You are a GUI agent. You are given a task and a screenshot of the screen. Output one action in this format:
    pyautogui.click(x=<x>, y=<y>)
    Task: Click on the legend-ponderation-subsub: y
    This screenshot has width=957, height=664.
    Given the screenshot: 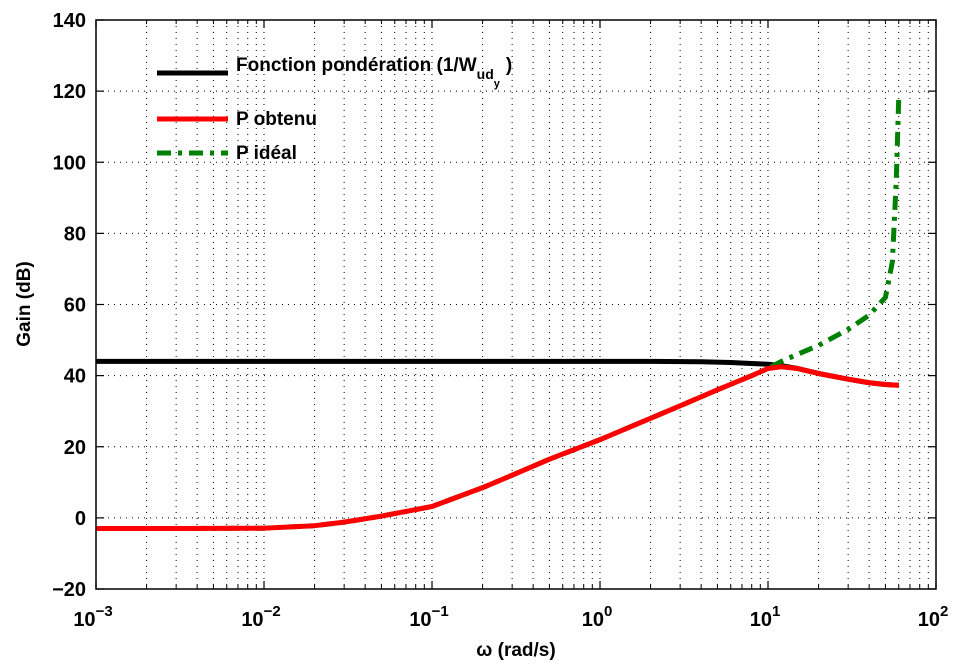 What is the action you would take?
    pyautogui.click(x=497, y=84)
    